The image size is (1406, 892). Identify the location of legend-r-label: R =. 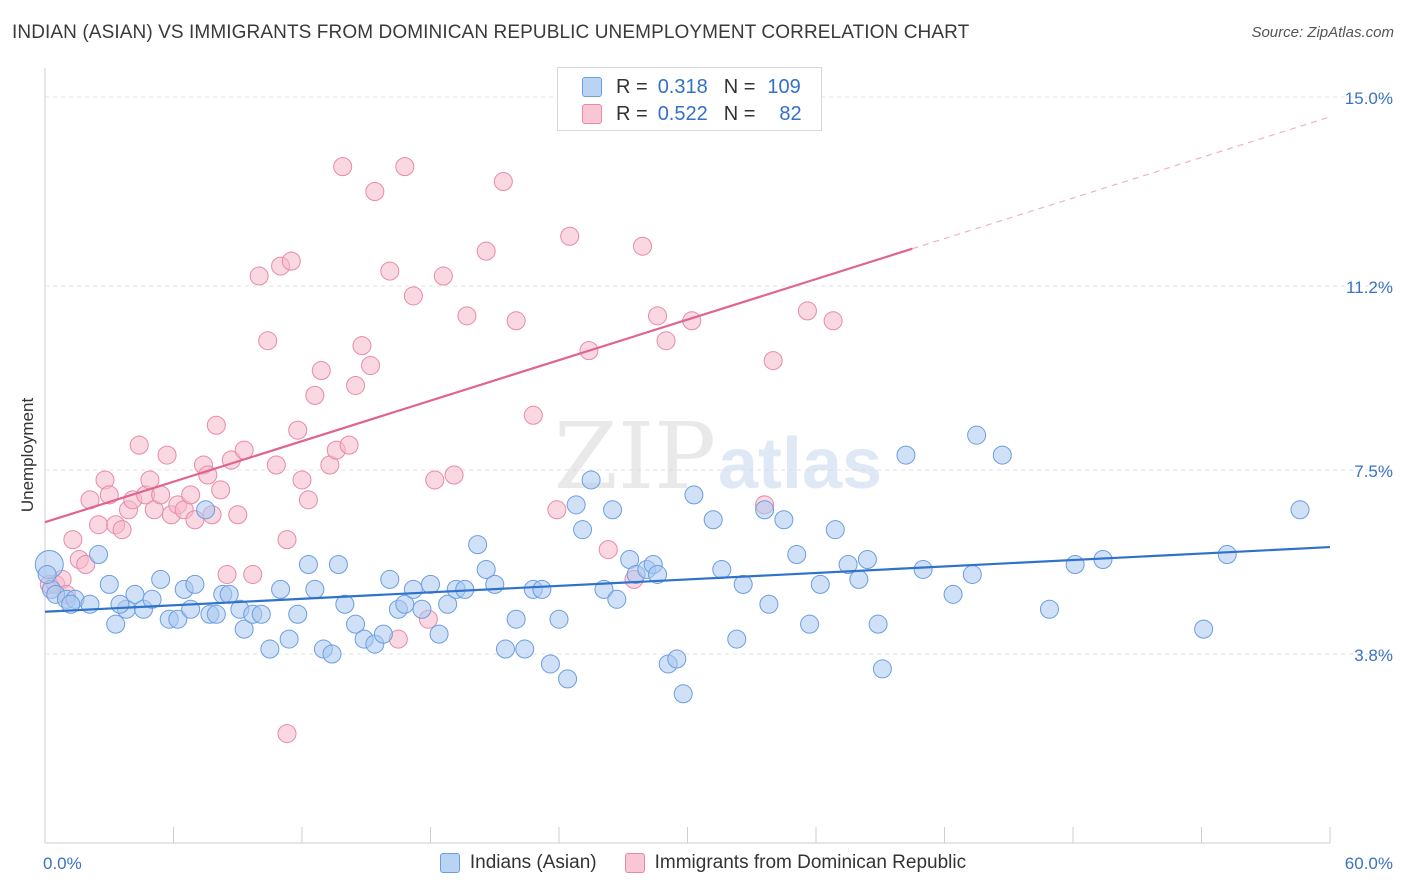
(632, 113).